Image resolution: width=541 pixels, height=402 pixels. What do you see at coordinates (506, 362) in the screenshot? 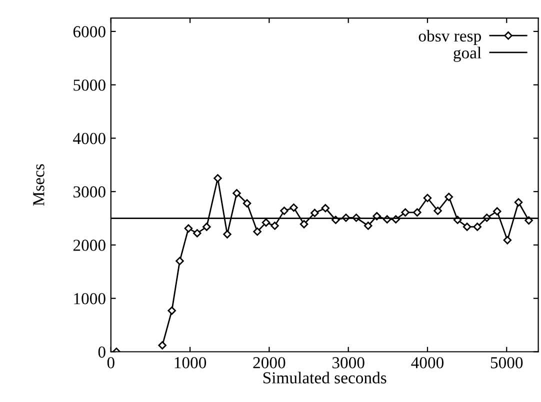
I see `x-tick-label: 5000` at bounding box center [506, 362].